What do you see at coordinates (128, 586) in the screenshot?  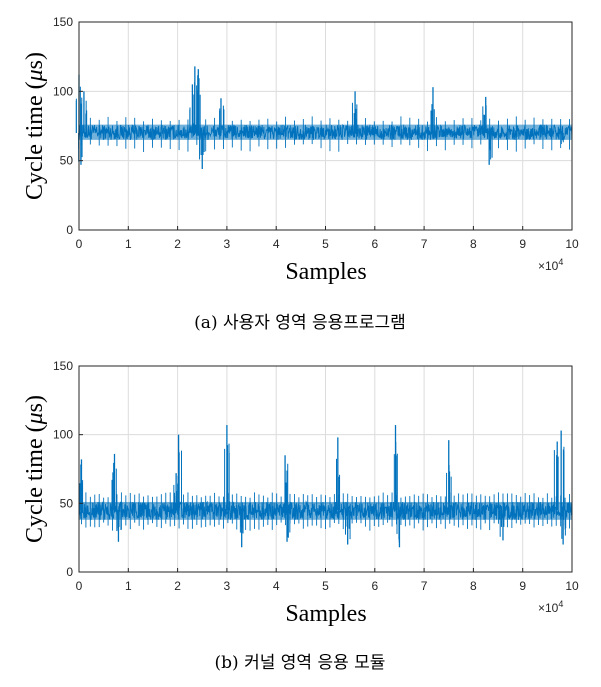 I see `chart-b-x-tick-label: 1` at bounding box center [128, 586].